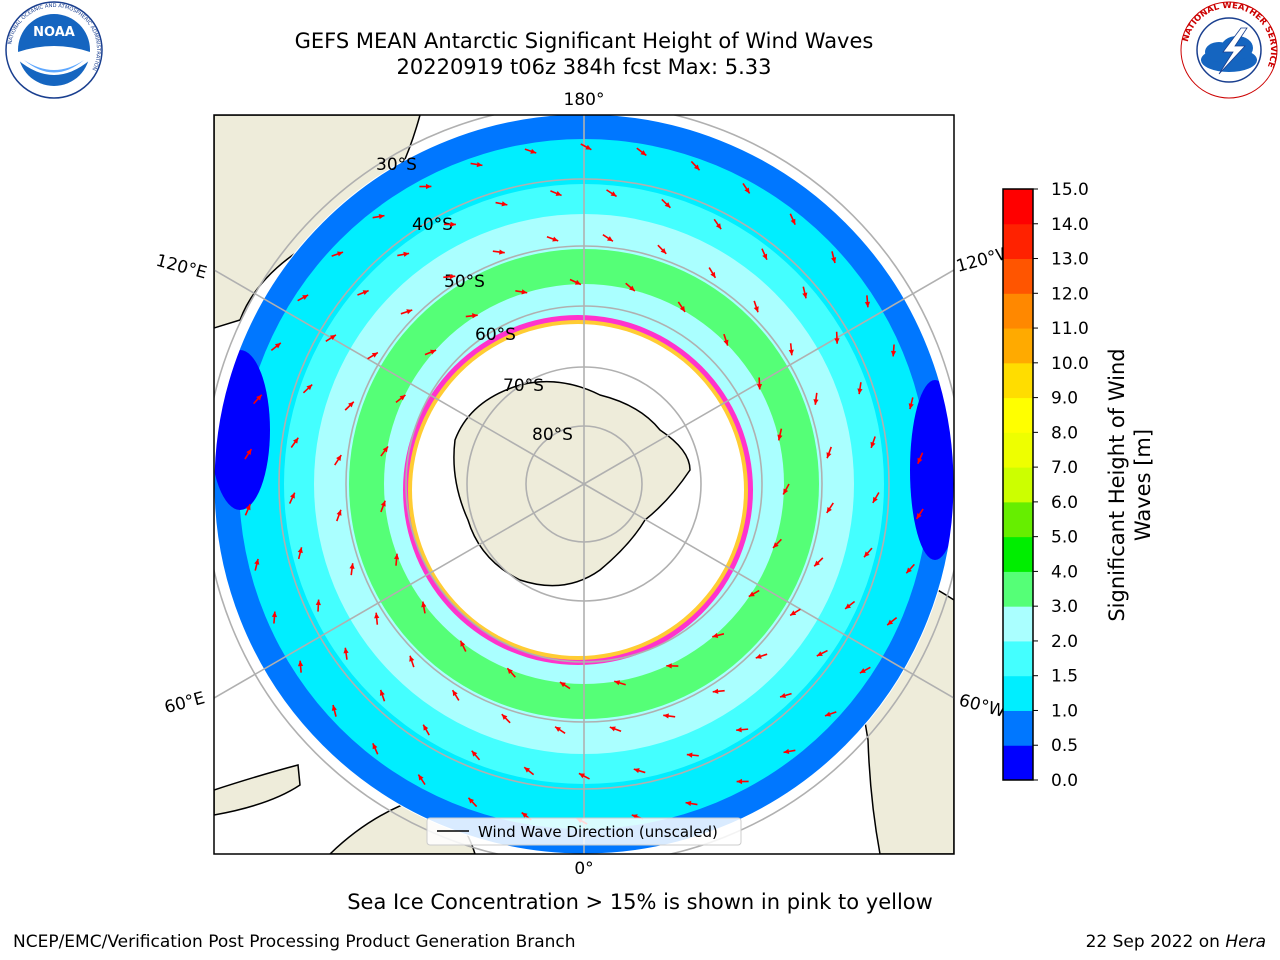 This screenshot has height=960, width=1280. What do you see at coordinates (54, 32) in the screenshot?
I see `noaa-logo-text: NOAA` at bounding box center [54, 32].